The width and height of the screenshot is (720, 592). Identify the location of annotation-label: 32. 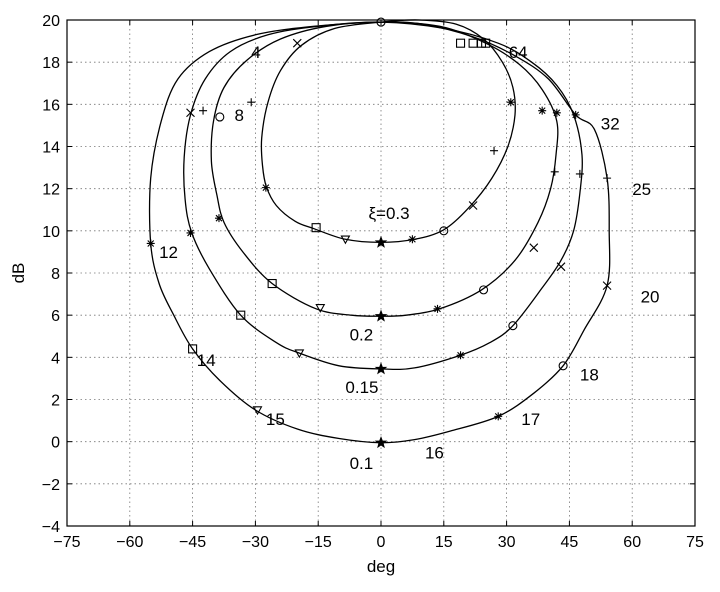
(610, 124).